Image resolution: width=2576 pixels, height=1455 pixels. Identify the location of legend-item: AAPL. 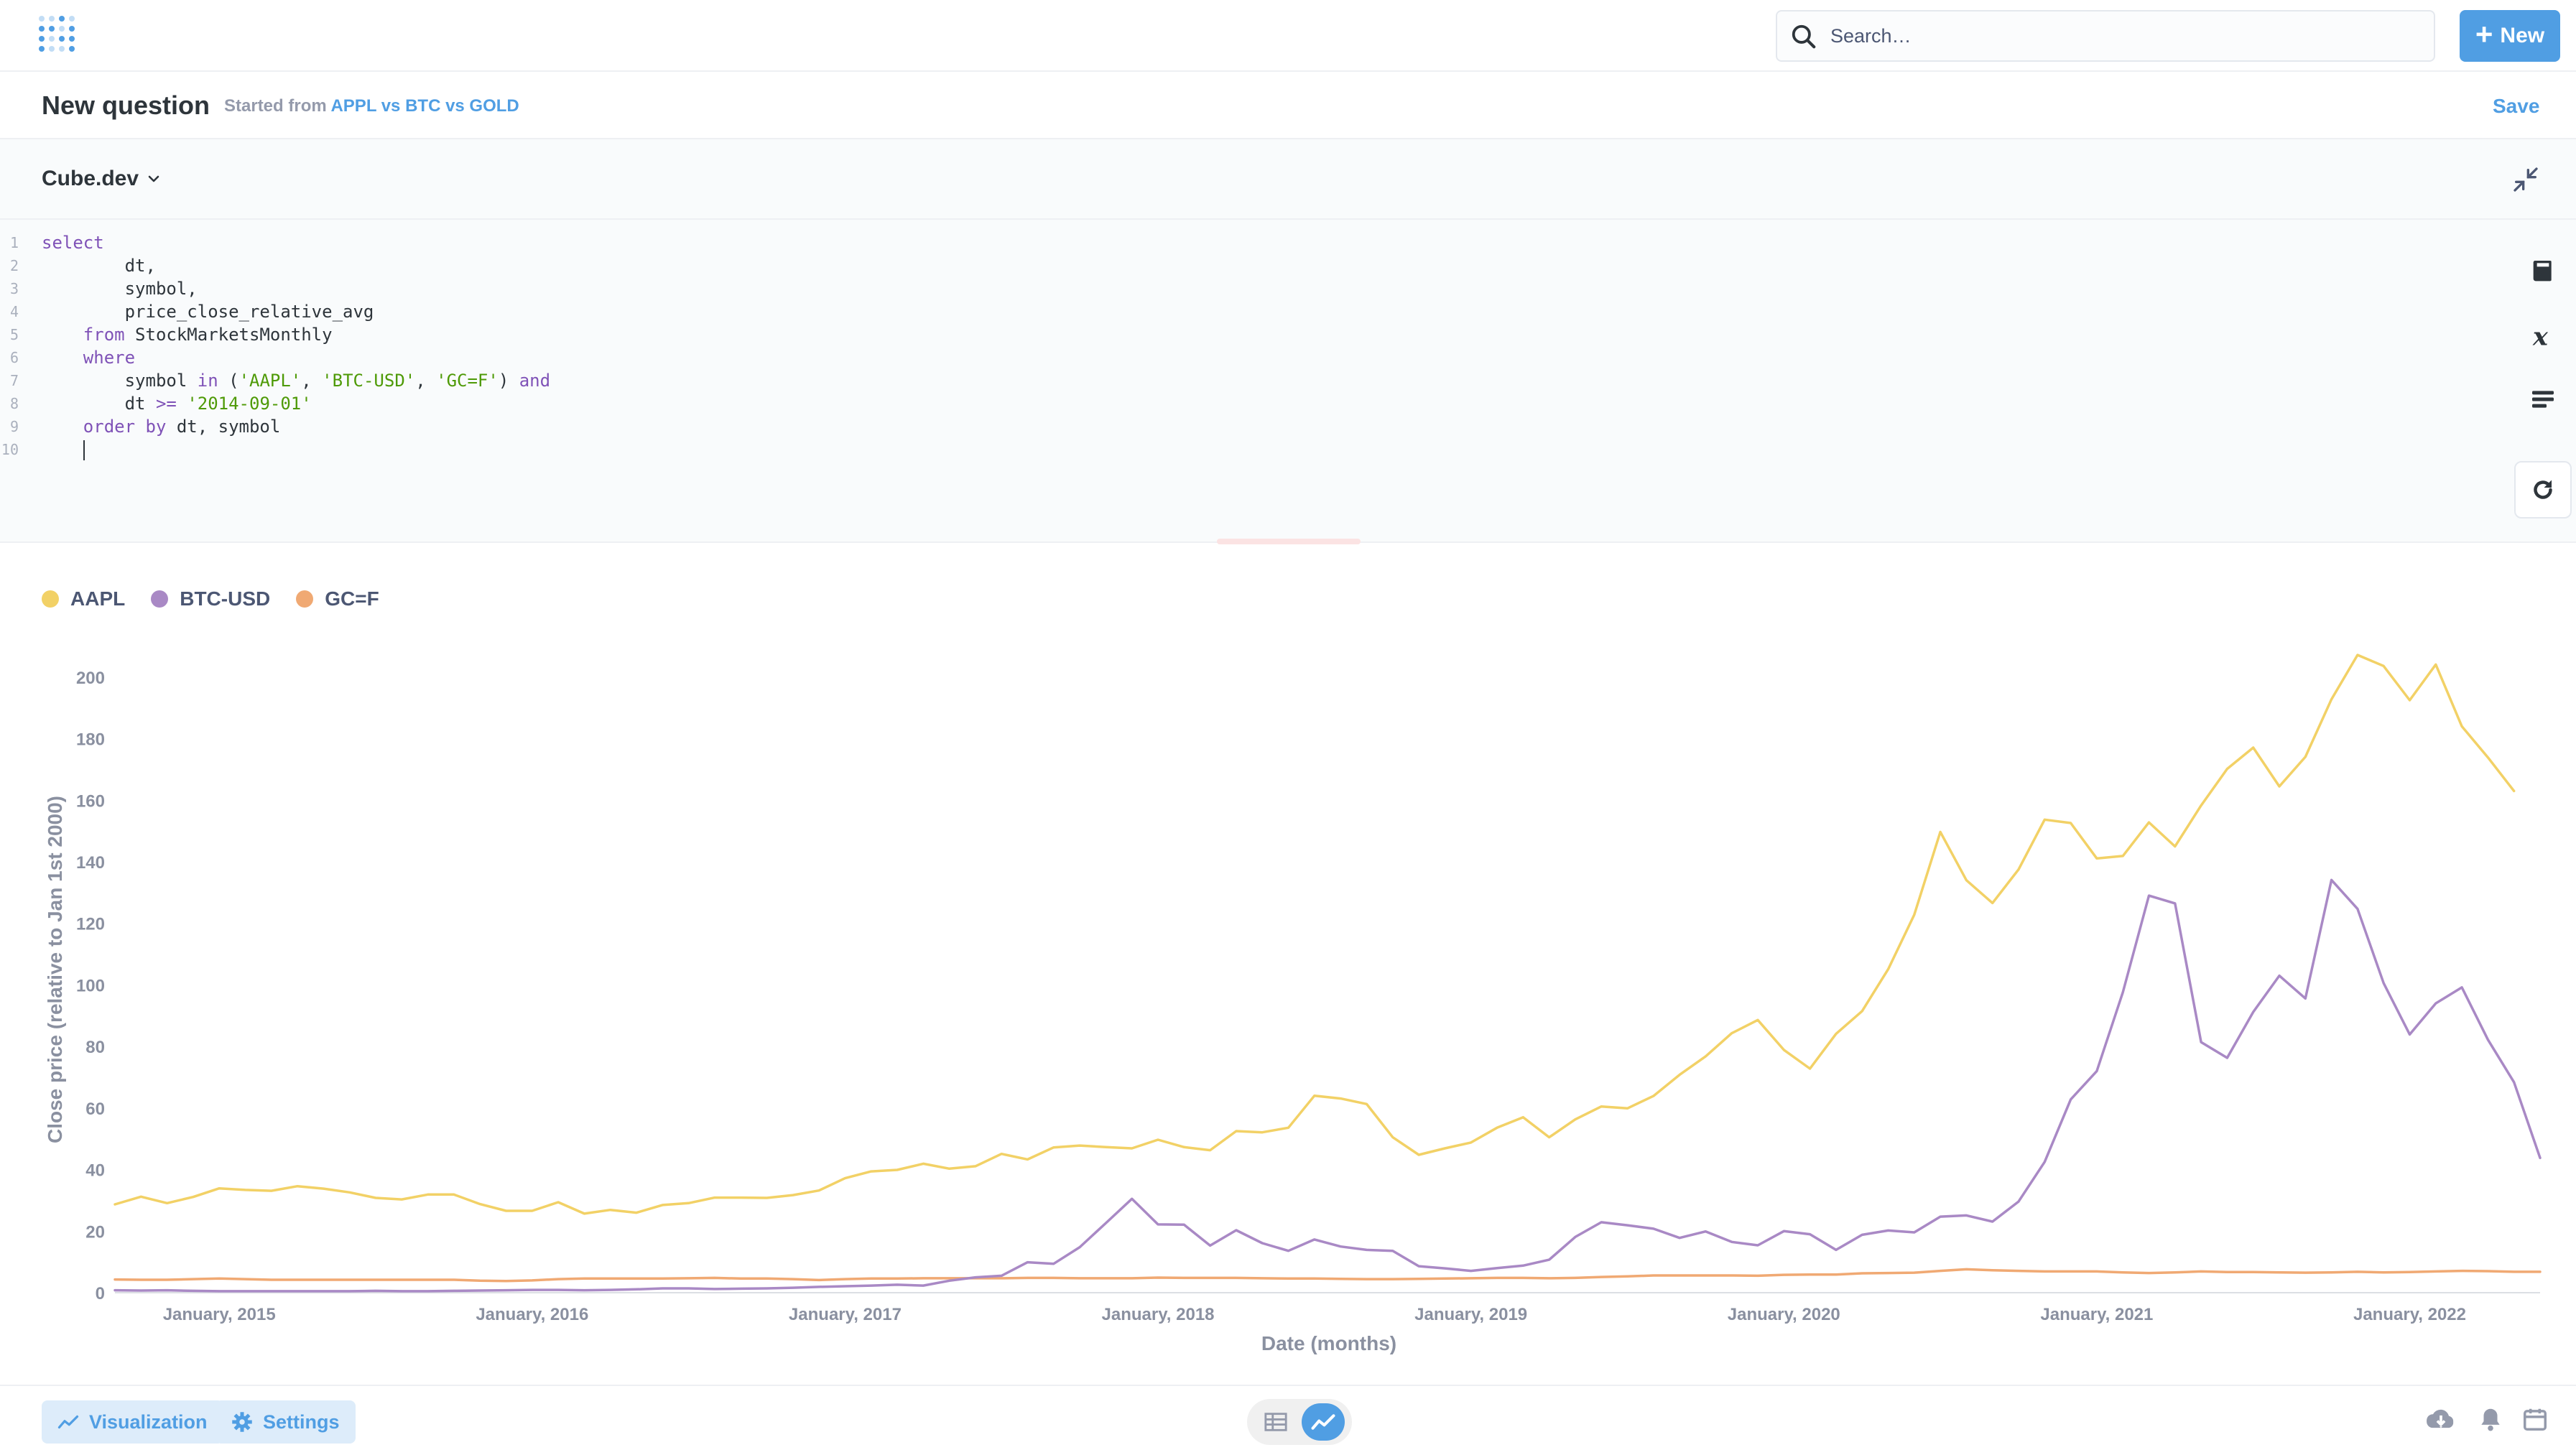
(83, 598).